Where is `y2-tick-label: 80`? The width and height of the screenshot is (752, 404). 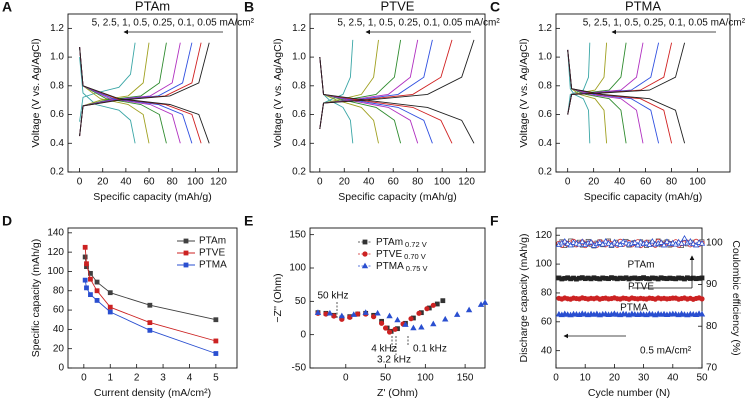 y2-tick-label: 80 is located at coordinates (712, 326).